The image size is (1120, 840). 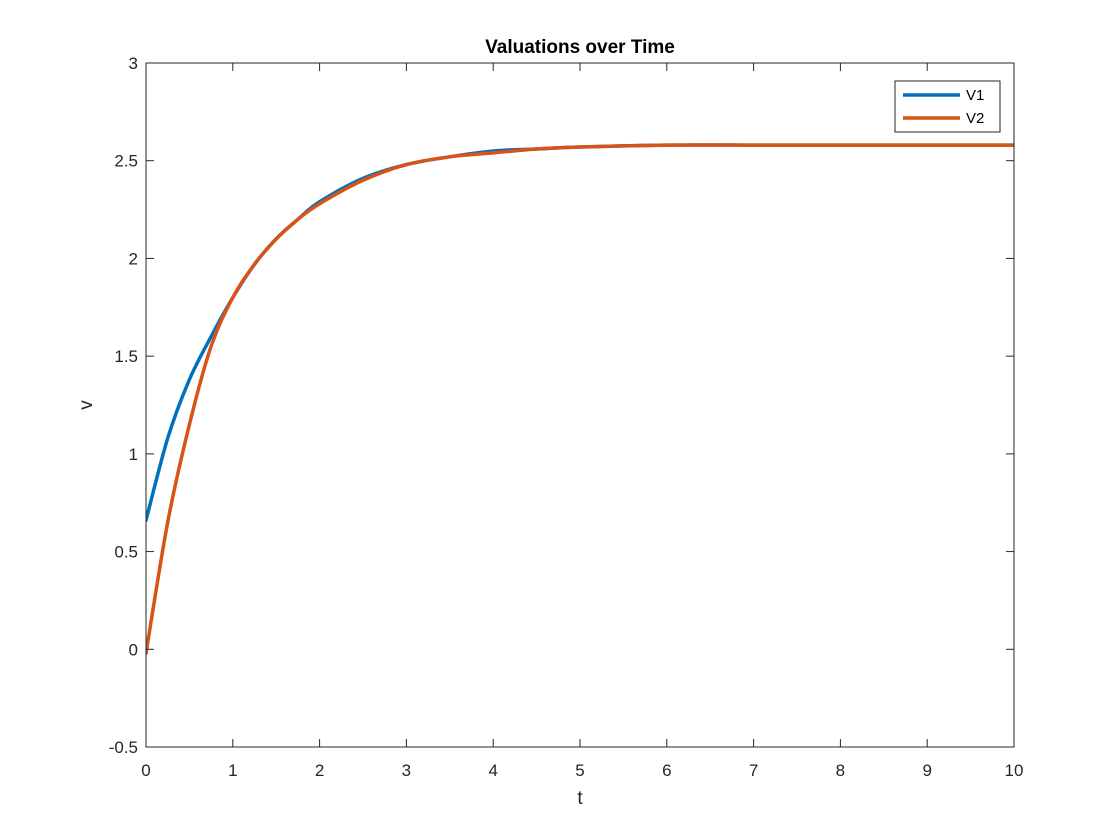 What do you see at coordinates (123, 747) in the screenshot?
I see `y-tick-label: -0.5` at bounding box center [123, 747].